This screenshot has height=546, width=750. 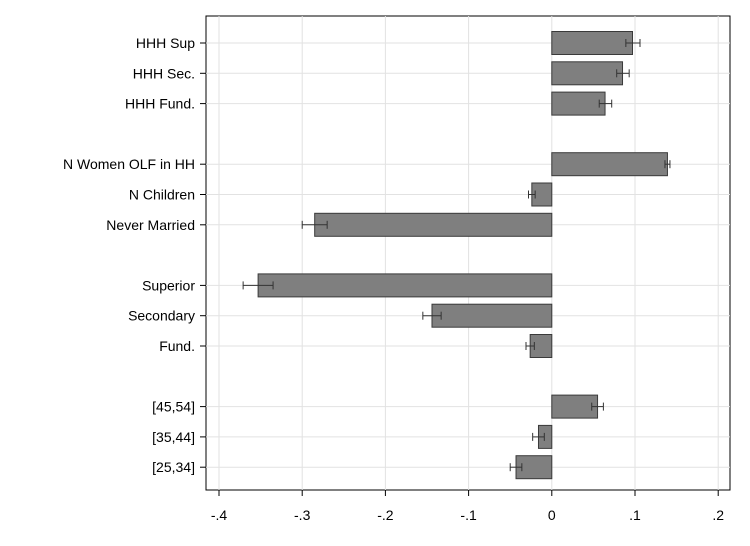 I want to click on y-tick-label: N Children, so click(x=162, y=195).